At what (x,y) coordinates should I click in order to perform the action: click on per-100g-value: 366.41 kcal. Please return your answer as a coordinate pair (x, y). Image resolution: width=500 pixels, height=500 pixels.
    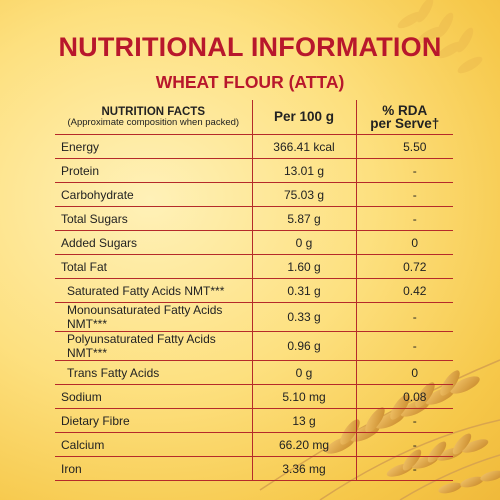
    Looking at the image, I should click on (304, 146).